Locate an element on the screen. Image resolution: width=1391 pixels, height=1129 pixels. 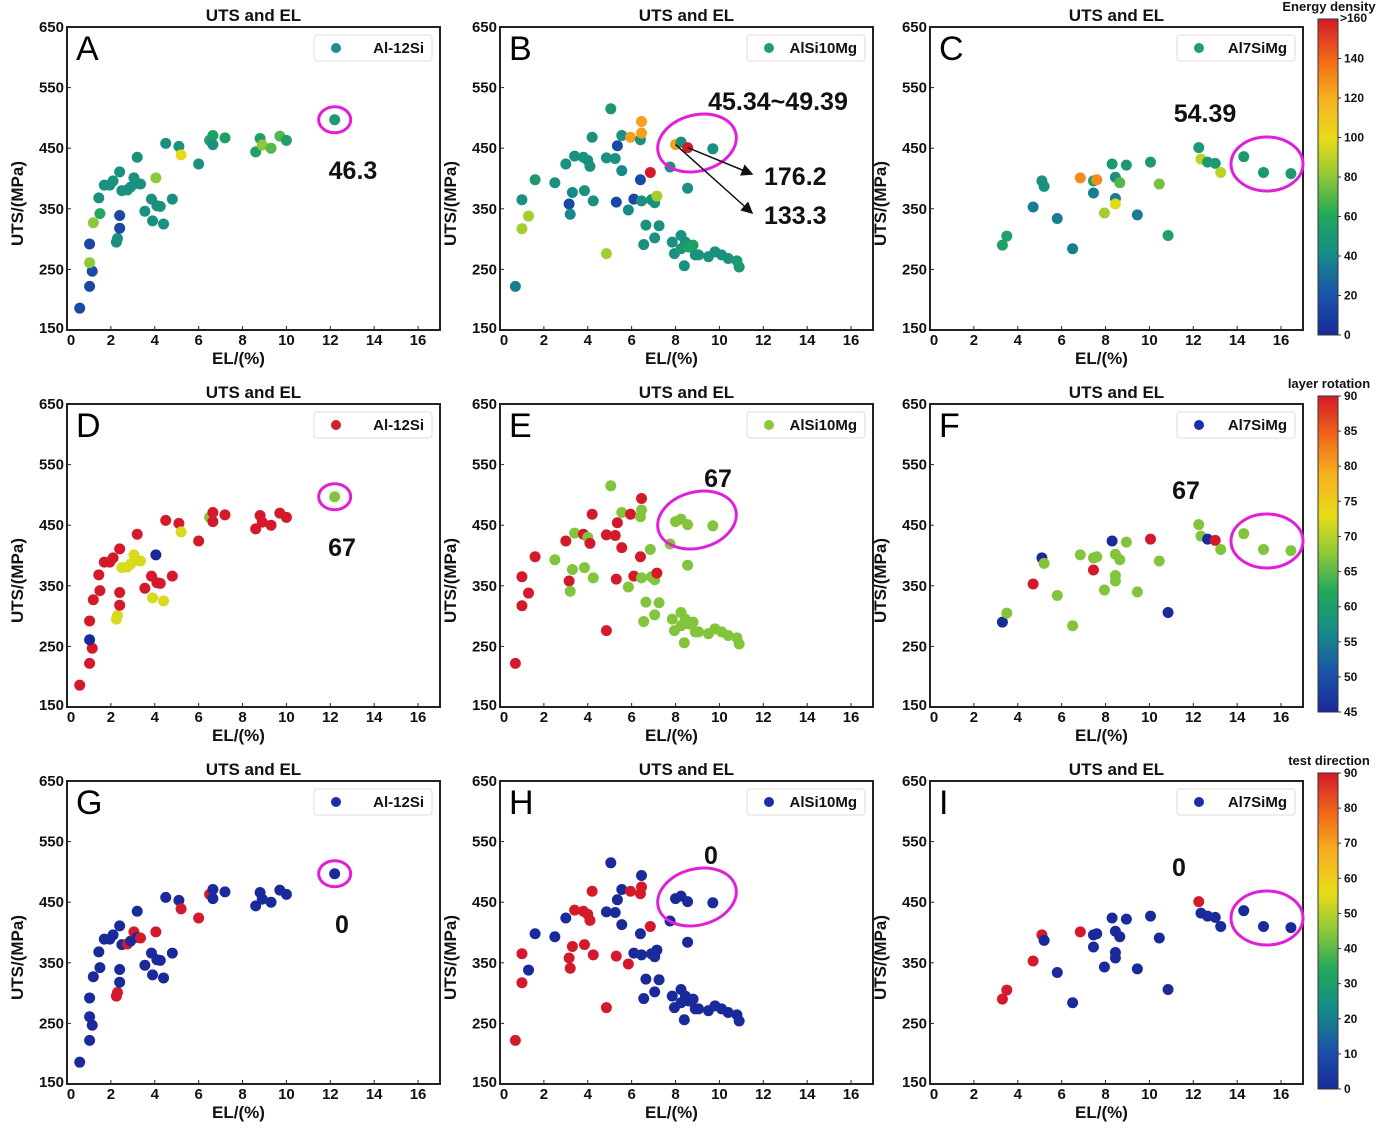
legend: Al-12Si is located at coordinates (373, 425).